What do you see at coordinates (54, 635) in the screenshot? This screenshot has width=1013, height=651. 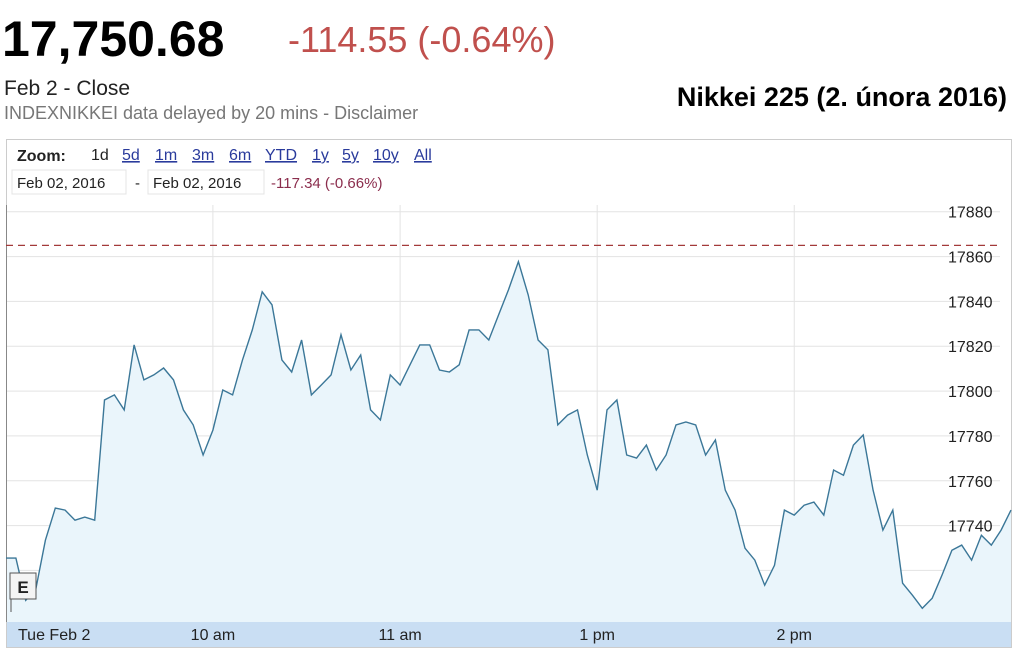 I see `x-tick-label: Tue Feb 2` at bounding box center [54, 635].